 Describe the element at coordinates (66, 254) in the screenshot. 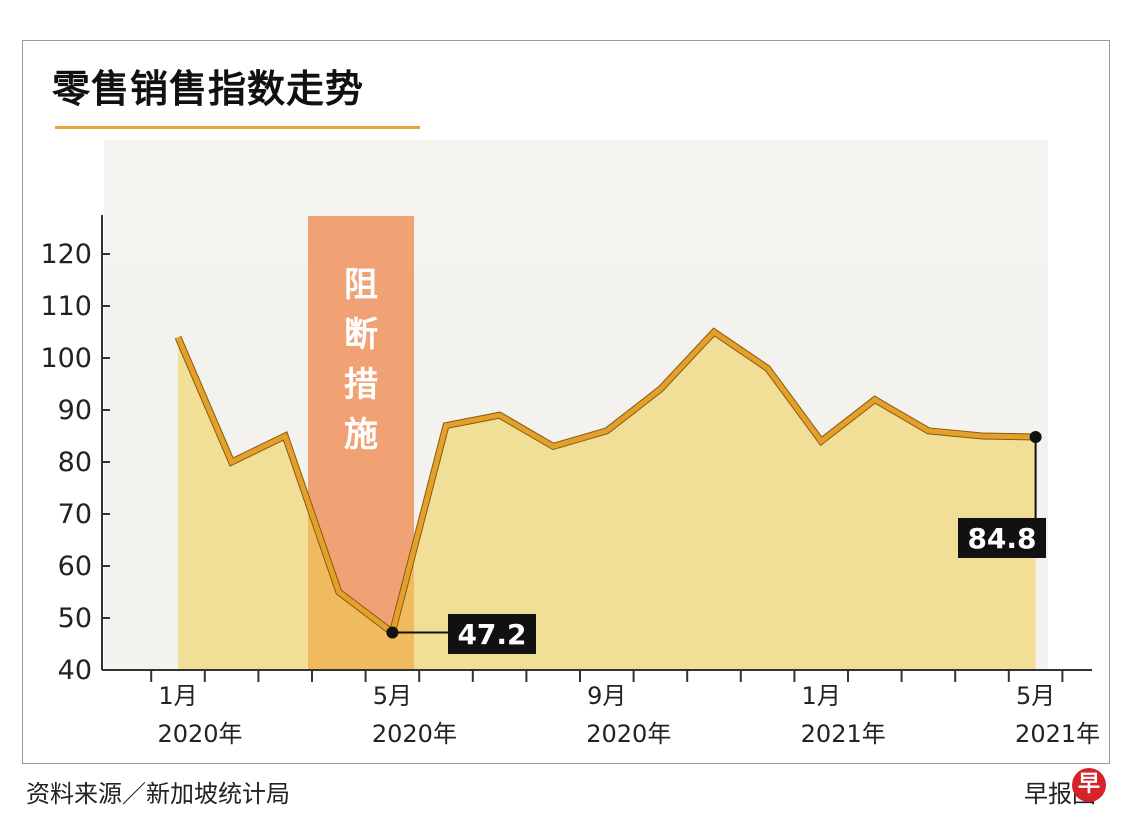

I see `y-tick-label: 120` at that location.